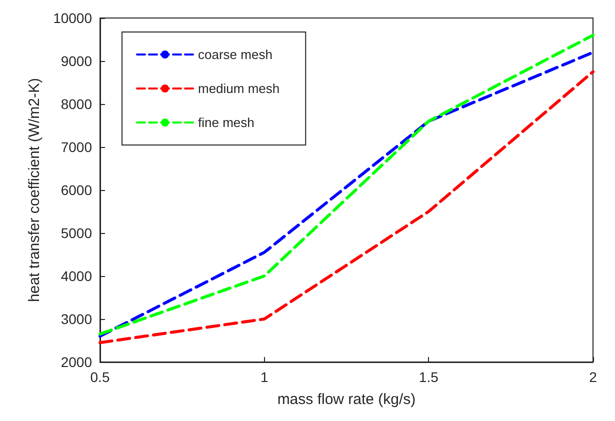 Image resolution: width=615 pixels, height=421 pixels. What do you see at coordinates (239, 88) in the screenshot?
I see `legend-label: medium mesh` at bounding box center [239, 88].